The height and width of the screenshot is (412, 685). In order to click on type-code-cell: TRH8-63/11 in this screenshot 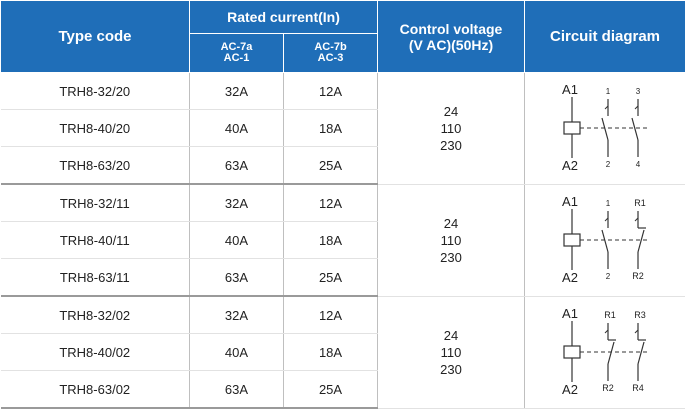, I will do `click(95, 277)`.